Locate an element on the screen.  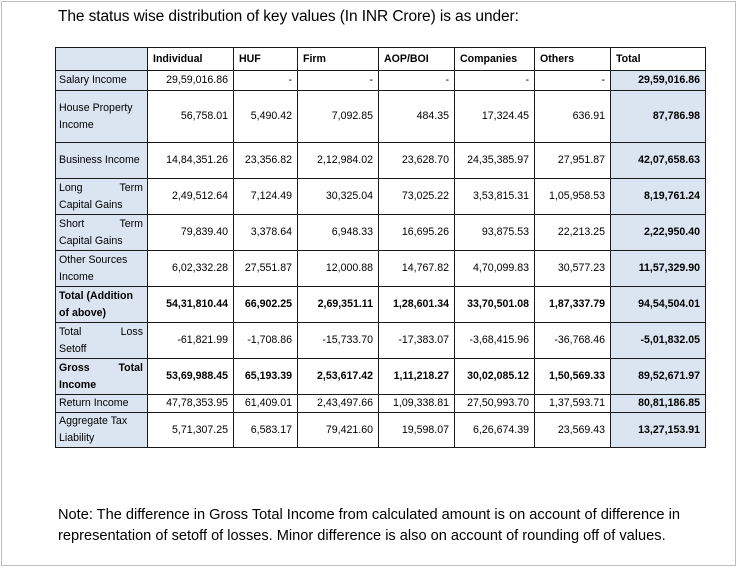
table-cell: -36,768.46 is located at coordinates (572, 340).